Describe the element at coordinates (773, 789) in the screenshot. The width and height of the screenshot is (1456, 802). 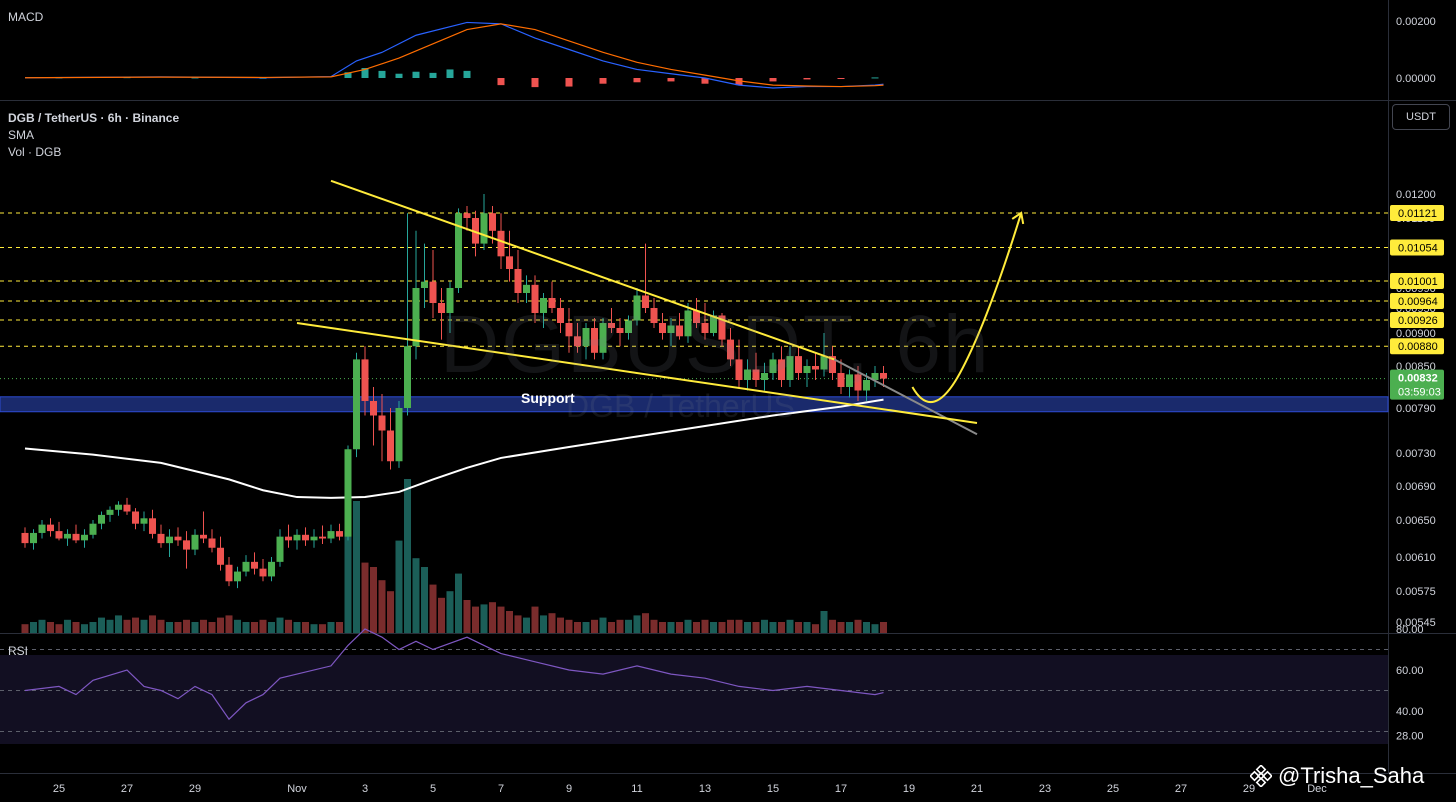
I see `time-axis-tick: 15` at that location.